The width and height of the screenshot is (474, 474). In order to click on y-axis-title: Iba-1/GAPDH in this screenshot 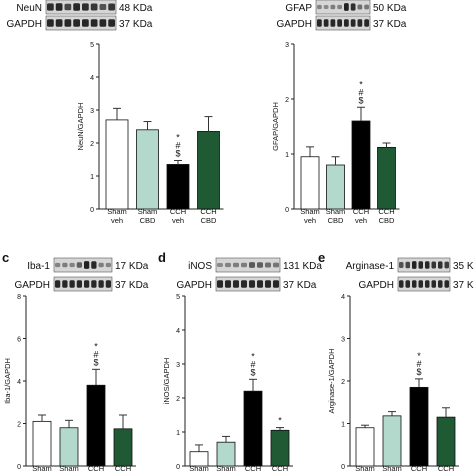, I will do `click(7, 381)`.